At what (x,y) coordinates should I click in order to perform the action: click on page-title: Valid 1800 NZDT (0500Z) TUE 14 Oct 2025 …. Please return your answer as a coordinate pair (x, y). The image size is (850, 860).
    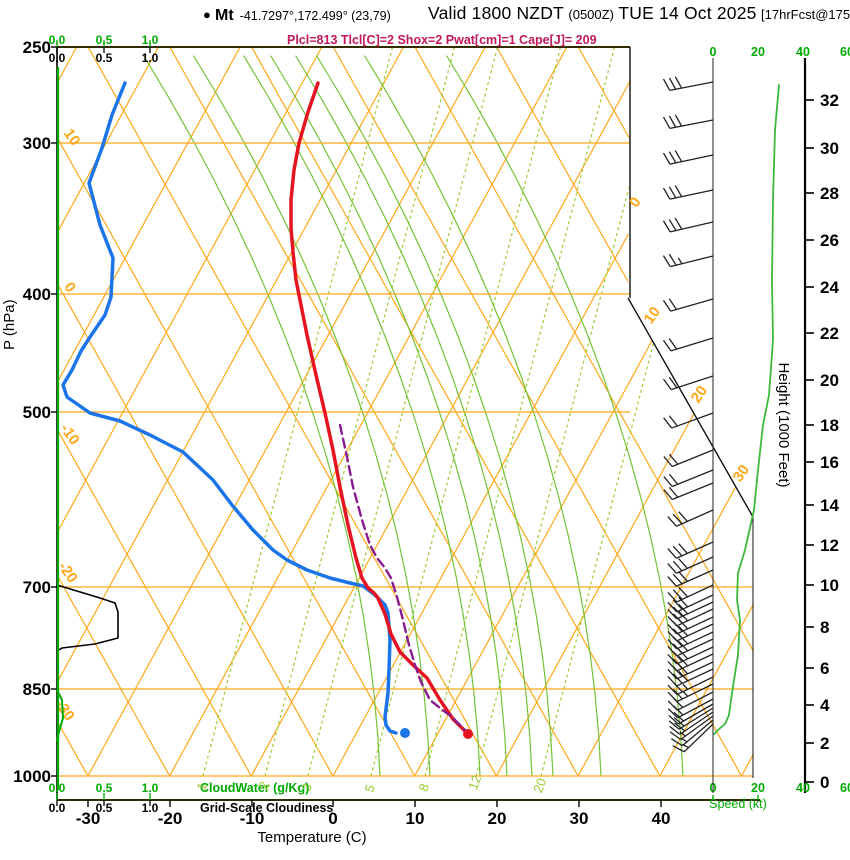
    Looking at the image, I should click on (639, 13).